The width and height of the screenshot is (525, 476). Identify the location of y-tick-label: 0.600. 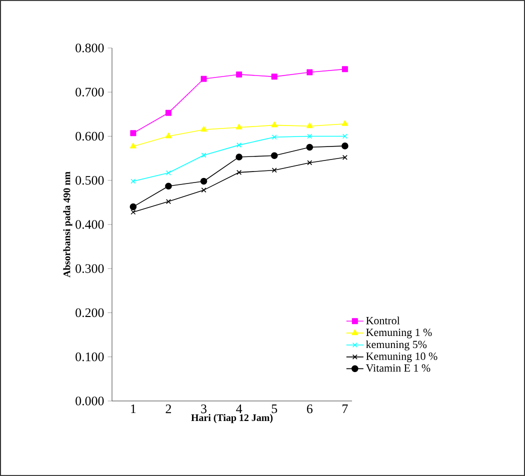
(90, 136).